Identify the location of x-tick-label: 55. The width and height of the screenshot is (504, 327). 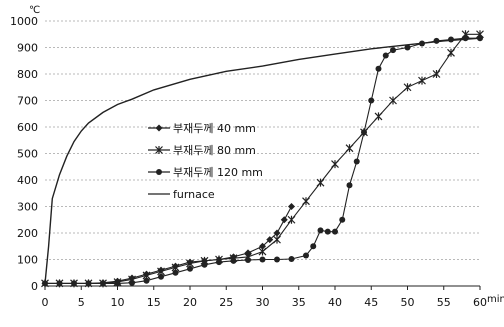
(444, 302).